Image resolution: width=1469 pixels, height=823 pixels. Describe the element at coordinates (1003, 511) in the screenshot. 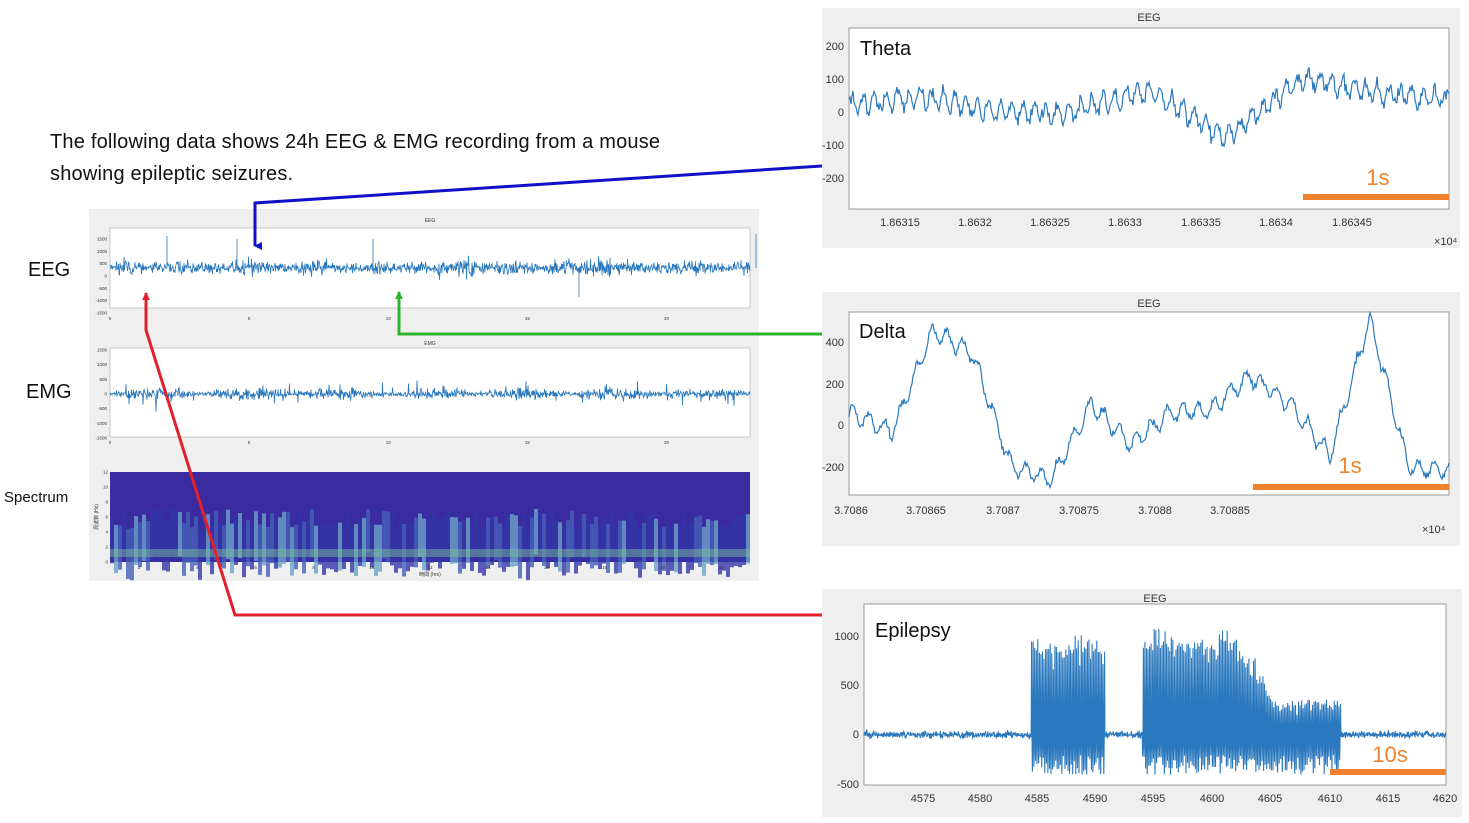

I see `delta-x-tick-2: 3.7087` at that location.